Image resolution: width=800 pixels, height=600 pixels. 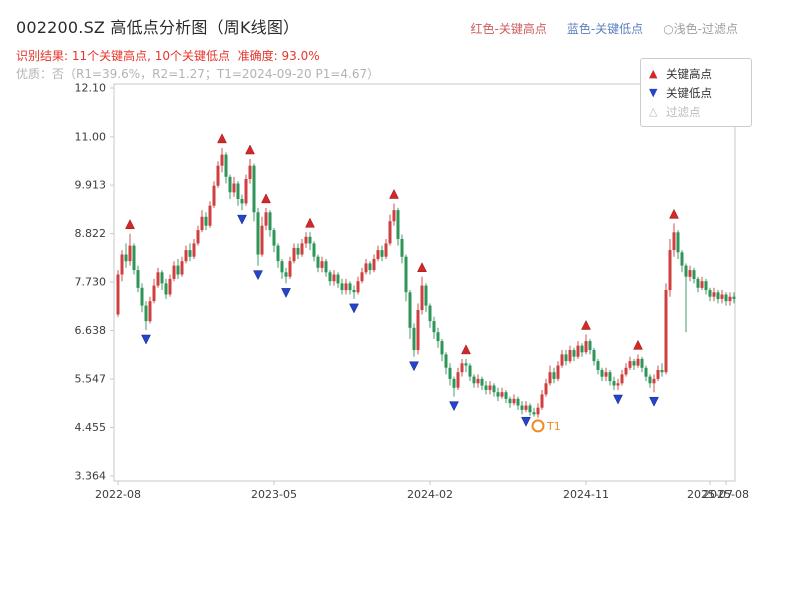 What do you see at coordinates (274, 494) in the screenshot?
I see `svg-text: 2023-05` at bounding box center [274, 494].